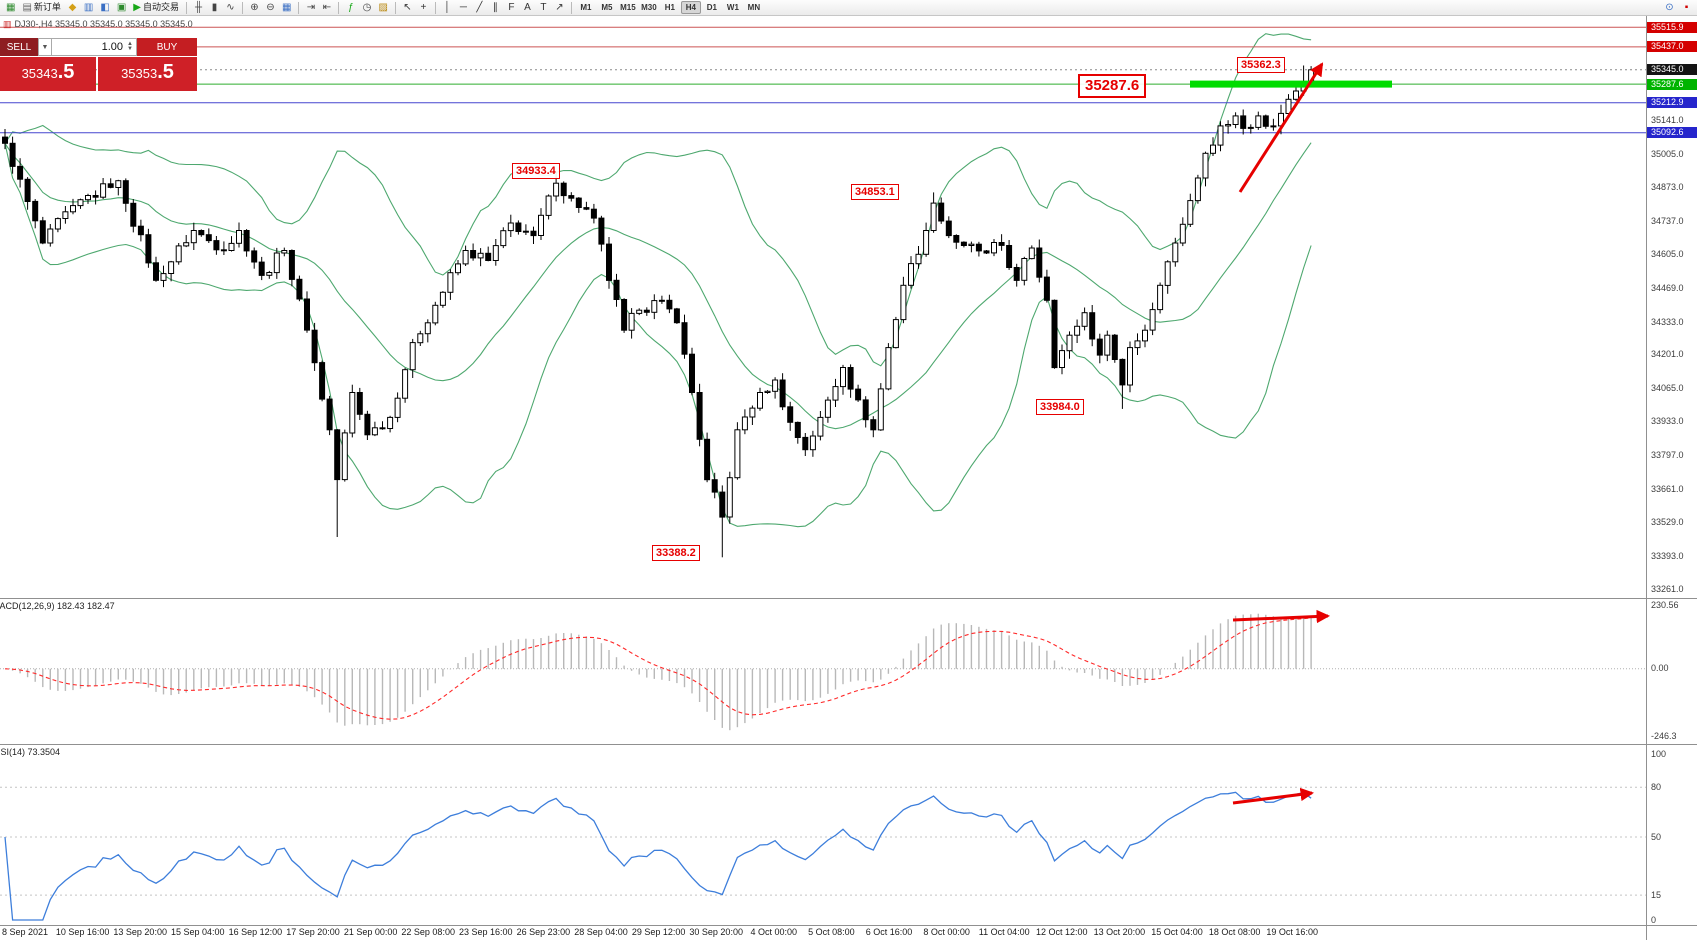  I want to click on time-axis-label: 16 Sep 12:00, so click(255, 932).